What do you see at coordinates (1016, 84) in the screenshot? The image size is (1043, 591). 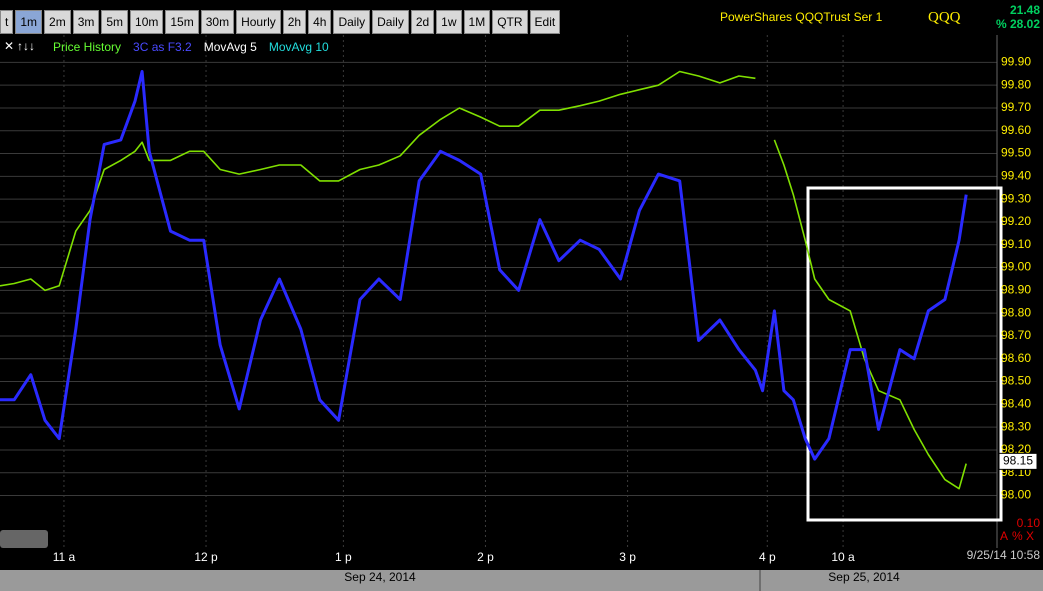 I see `y-tick-label: 99.80` at bounding box center [1016, 84].